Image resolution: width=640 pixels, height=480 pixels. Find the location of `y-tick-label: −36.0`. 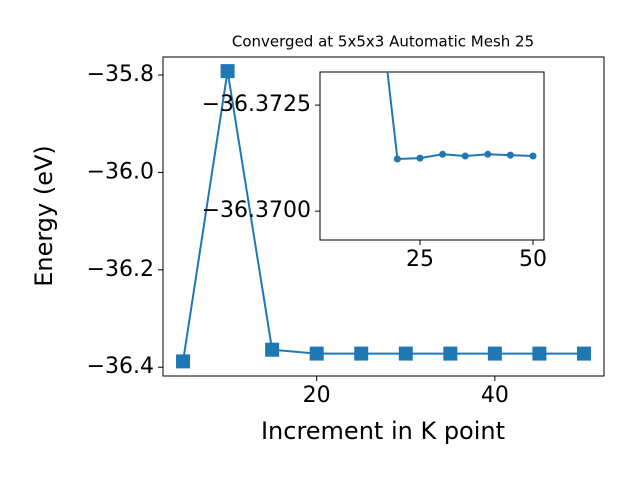

y-tick-label: −36.0 is located at coordinates (120, 171).